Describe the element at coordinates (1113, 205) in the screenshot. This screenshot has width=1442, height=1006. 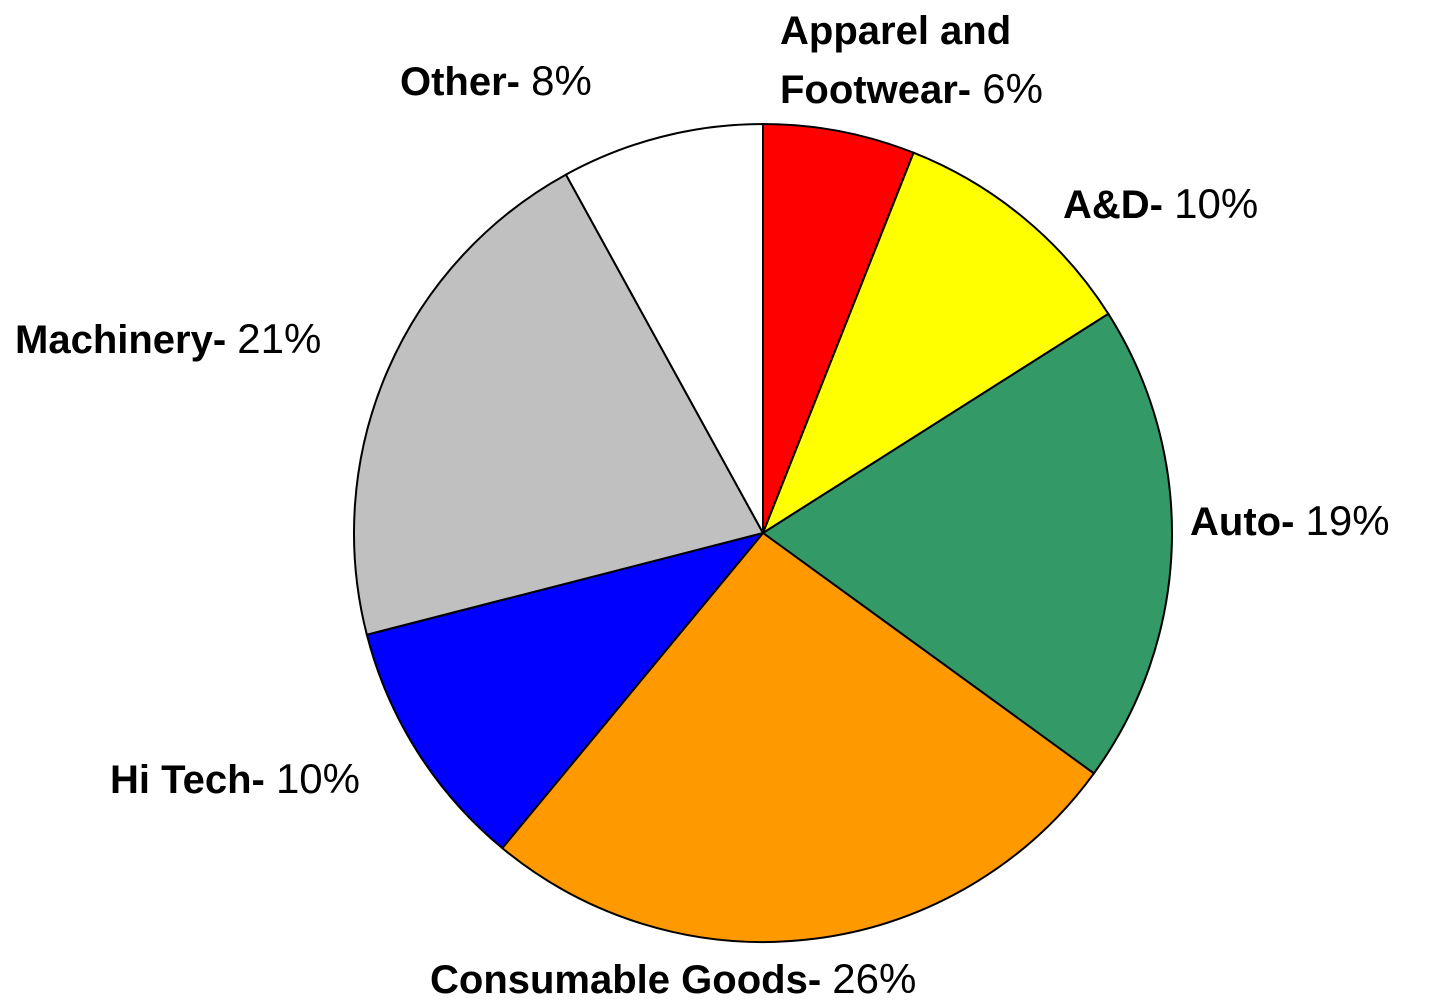
I see `category-name: A&D-` at that location.